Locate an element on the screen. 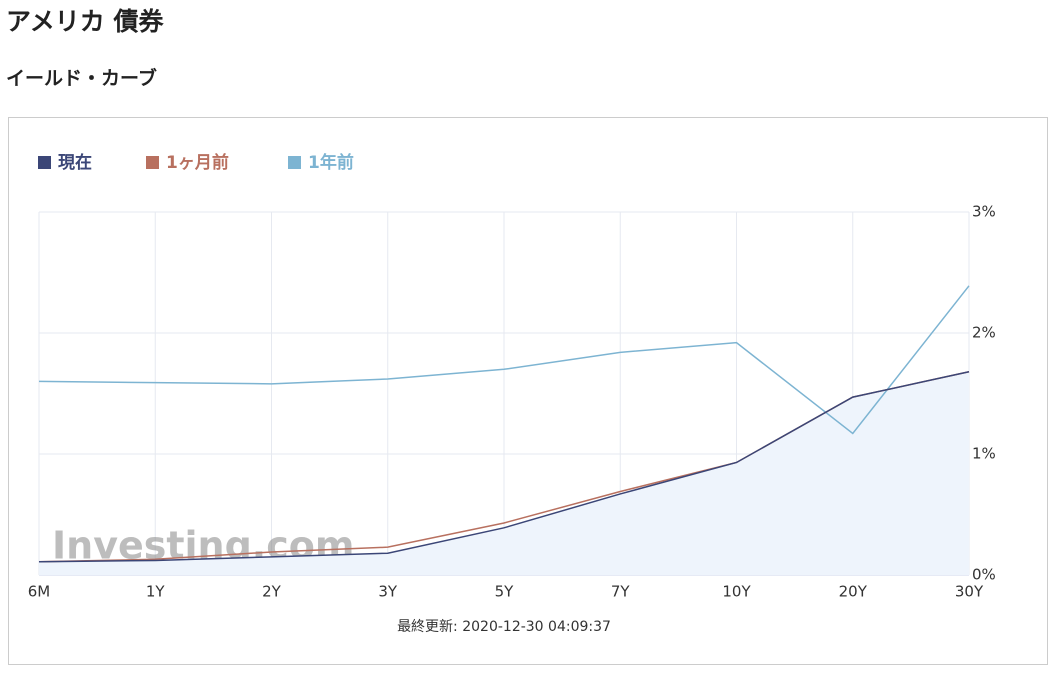 Image resolution: width=1058 pixels, height=680 pixels. legend-label: 1ヶ月前 is located at coordinates (197, 162).